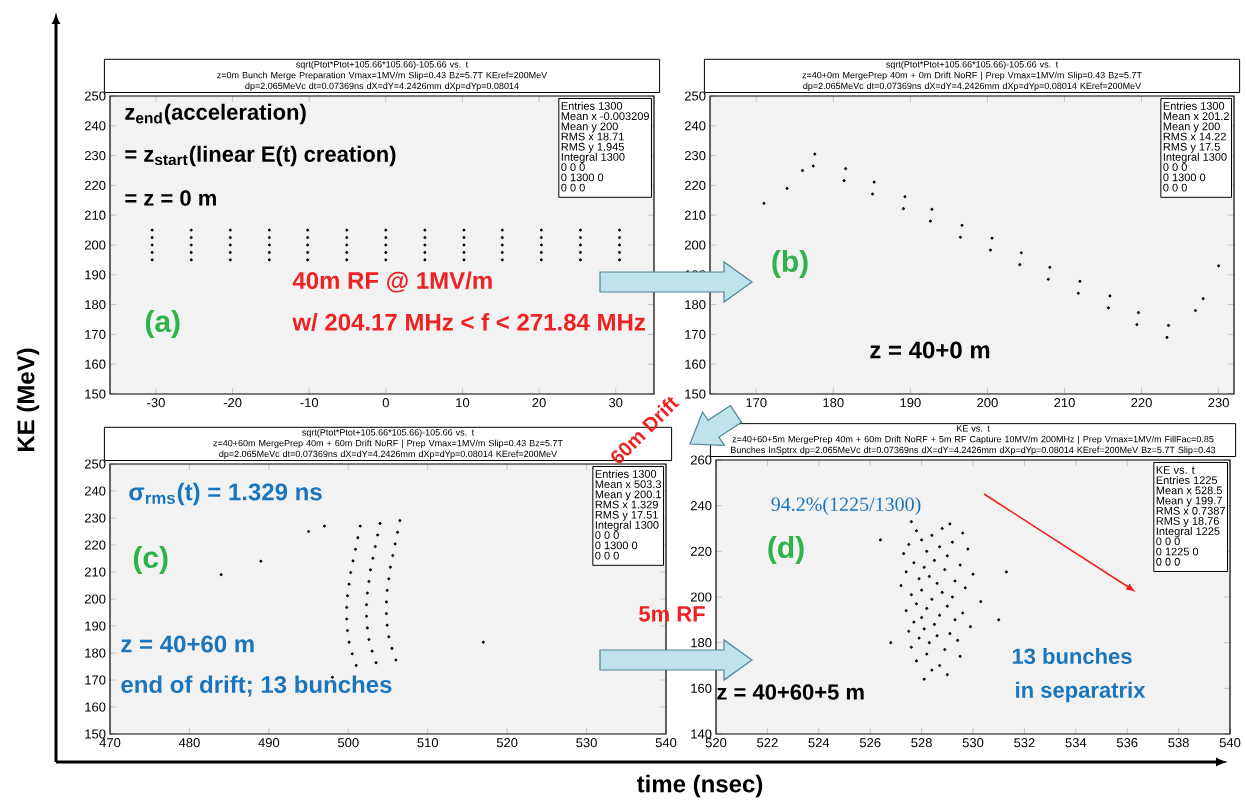 The width and height of the screenshot is (1246, 808). Describe the element at coordinates (187, 644) in the screenshot. I see `annotation: z = 40+60 m` at that location.